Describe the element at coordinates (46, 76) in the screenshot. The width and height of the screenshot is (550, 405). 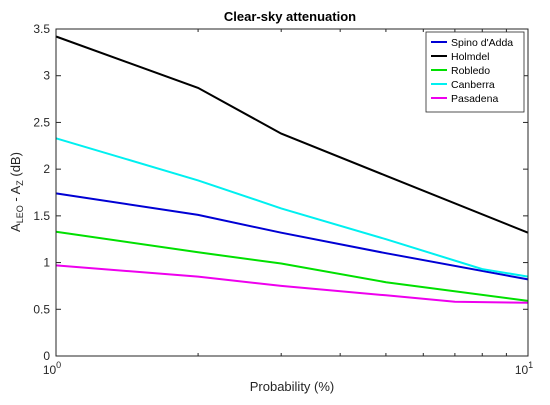
I see `y-tick-label: 3` at that location.